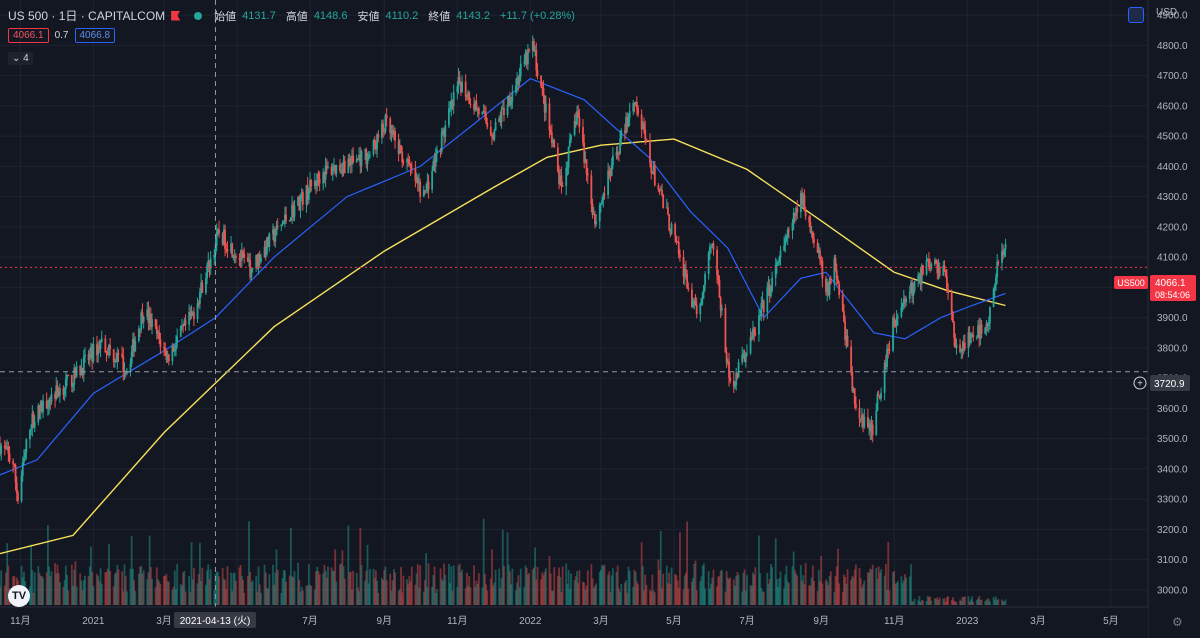 Image resolution: width=1200 pixels, height=638 pixels. I want to click on tradingview-logo-icon: TV, so click(19, 596).